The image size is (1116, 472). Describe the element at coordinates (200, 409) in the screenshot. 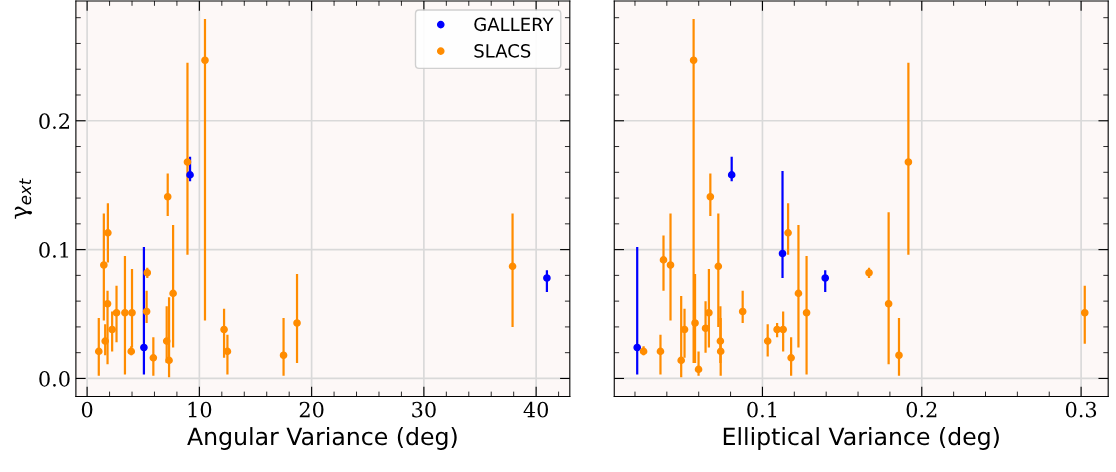

I see `x-tick-label: 10` at that location.